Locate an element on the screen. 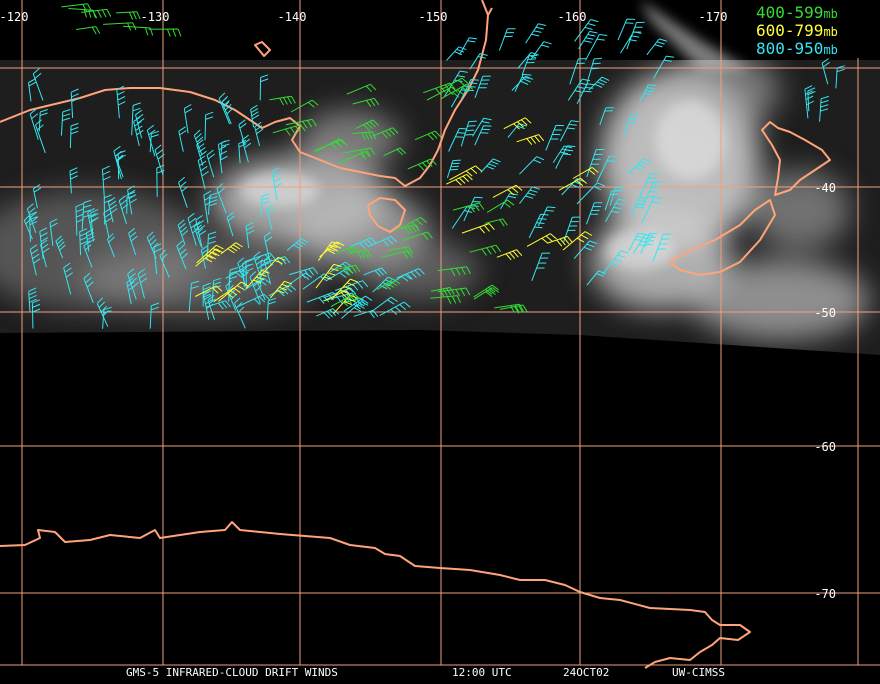  longitude-label: -160 is located at coordinates (572, 17).